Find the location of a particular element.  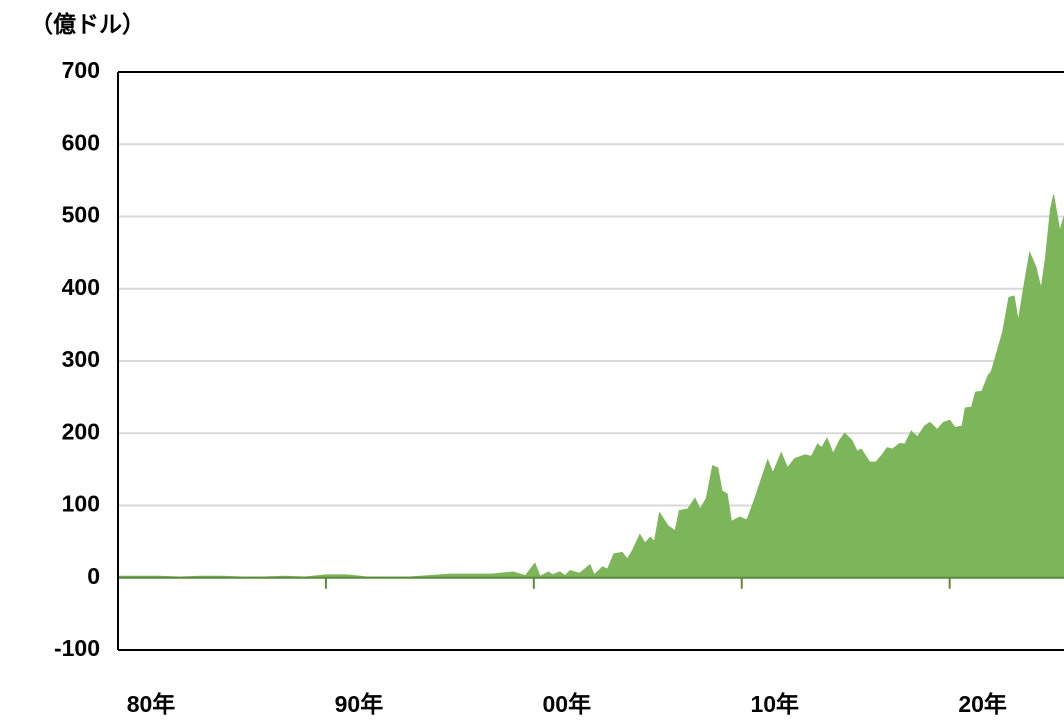

y-tick-label: 100 is located at coordinates (81, 504).